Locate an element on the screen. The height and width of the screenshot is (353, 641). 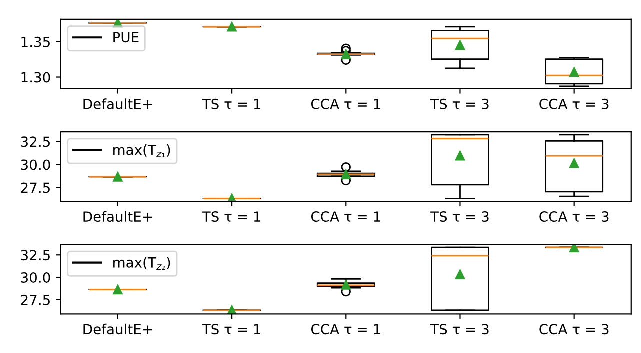
y-tick-label: 1.30 is located at coordinates (36, 77).